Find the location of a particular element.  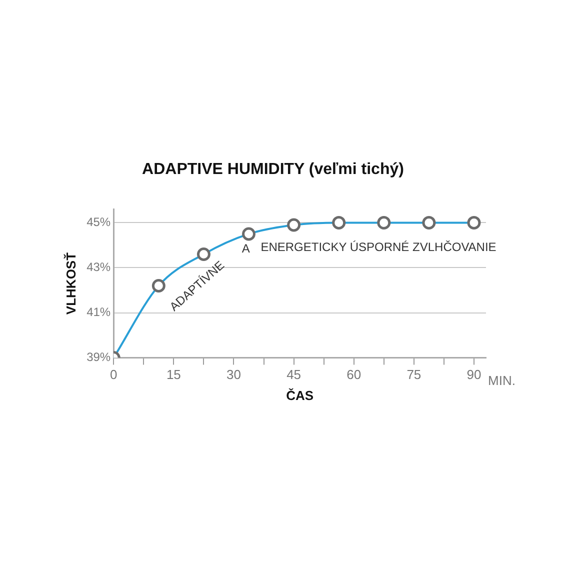

x-tick-label: 75 is located at coordinates (414, 374).